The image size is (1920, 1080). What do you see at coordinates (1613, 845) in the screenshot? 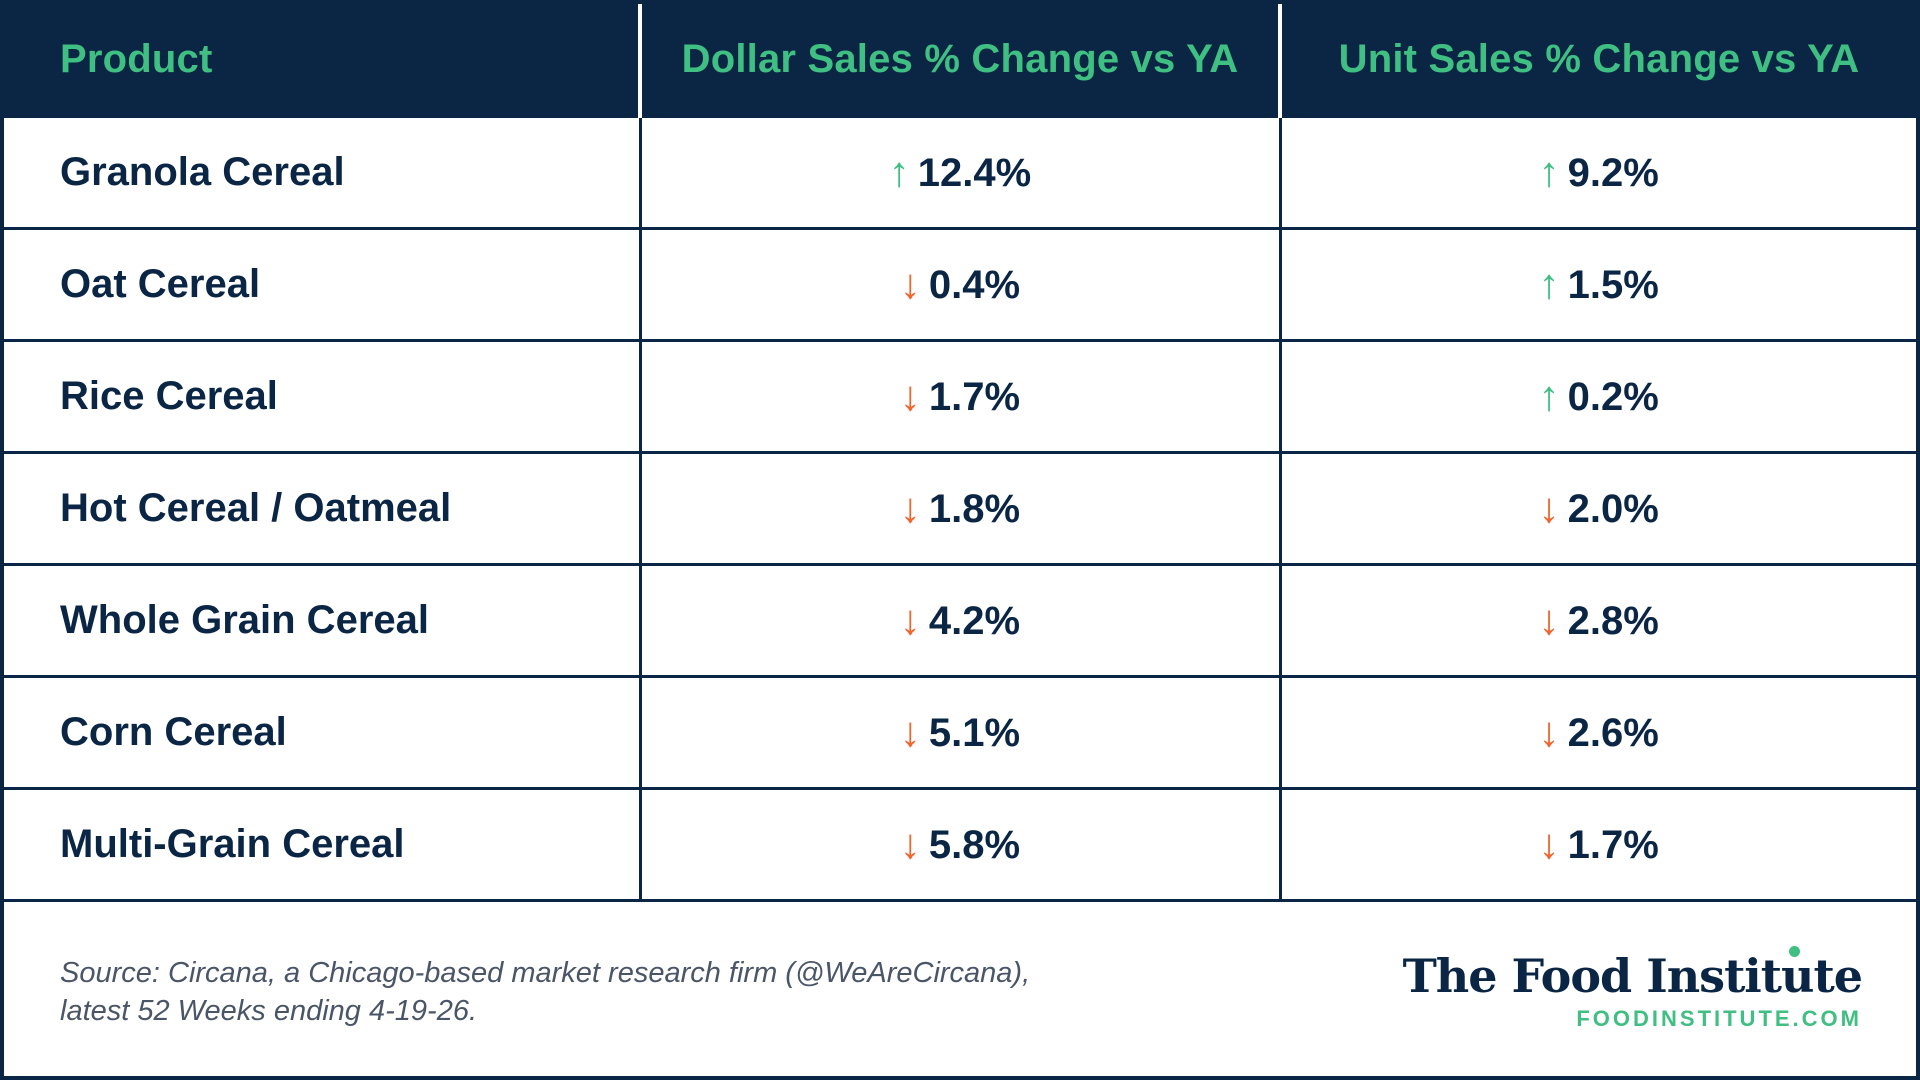
I see `unit-sales-change-value: 1.7%` at bounding box center [1613, 845].